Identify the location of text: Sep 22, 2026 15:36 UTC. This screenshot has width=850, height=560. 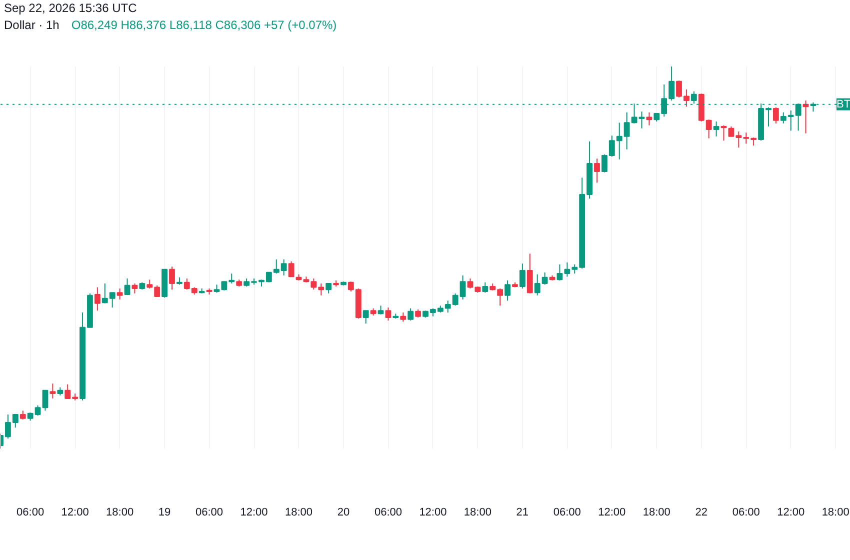
(70, 8).